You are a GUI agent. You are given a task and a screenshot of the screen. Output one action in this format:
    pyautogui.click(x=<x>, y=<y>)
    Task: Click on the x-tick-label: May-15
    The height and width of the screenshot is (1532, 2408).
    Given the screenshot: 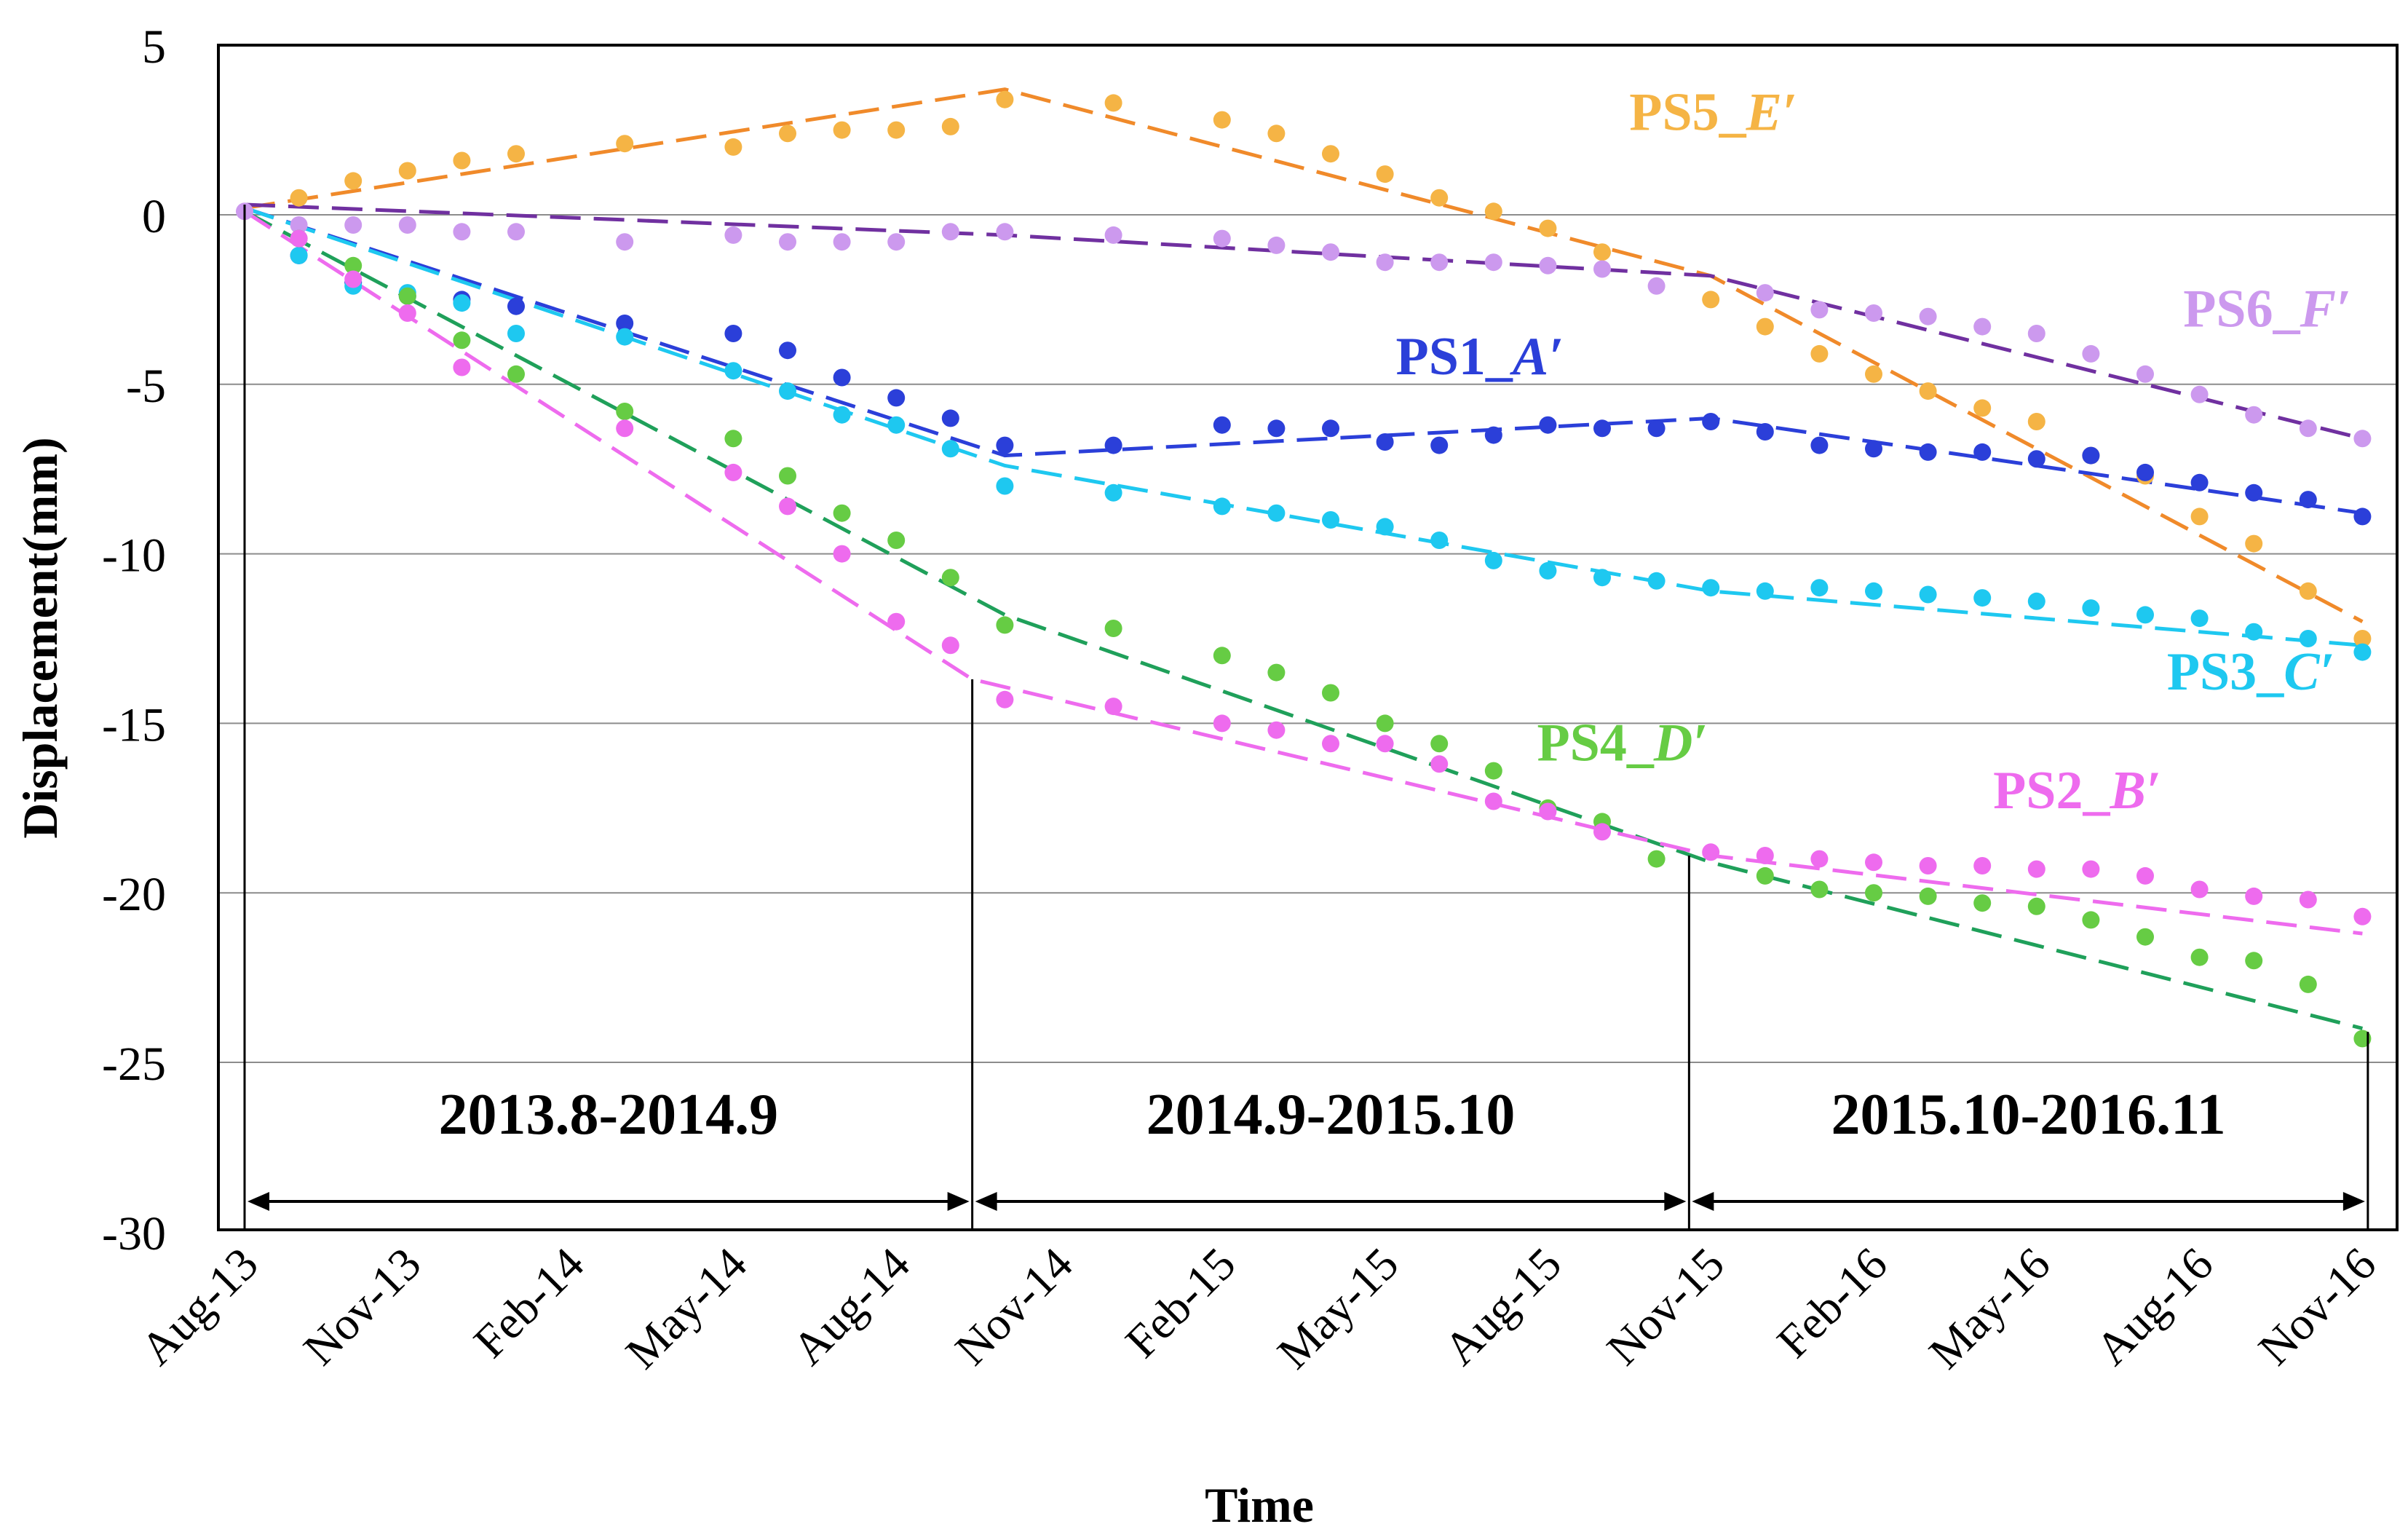 What is the action you would take?
    pyautogui.click(x=1338, y=1308)
    